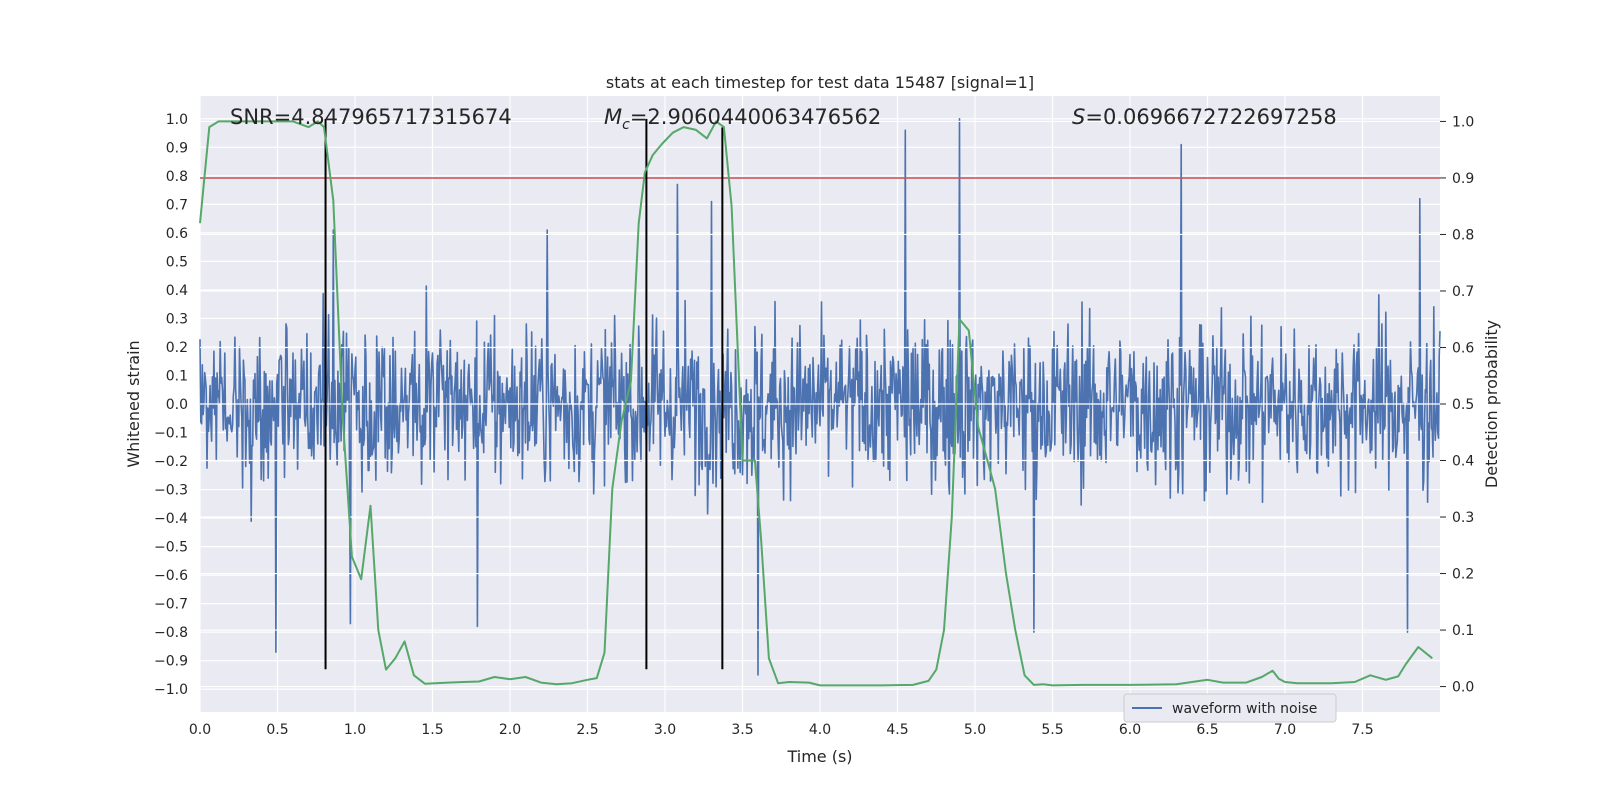 The width and height of the screenshot is (1600, 800). I want to click on left-tick-label: 1.0, so click(177, 120).